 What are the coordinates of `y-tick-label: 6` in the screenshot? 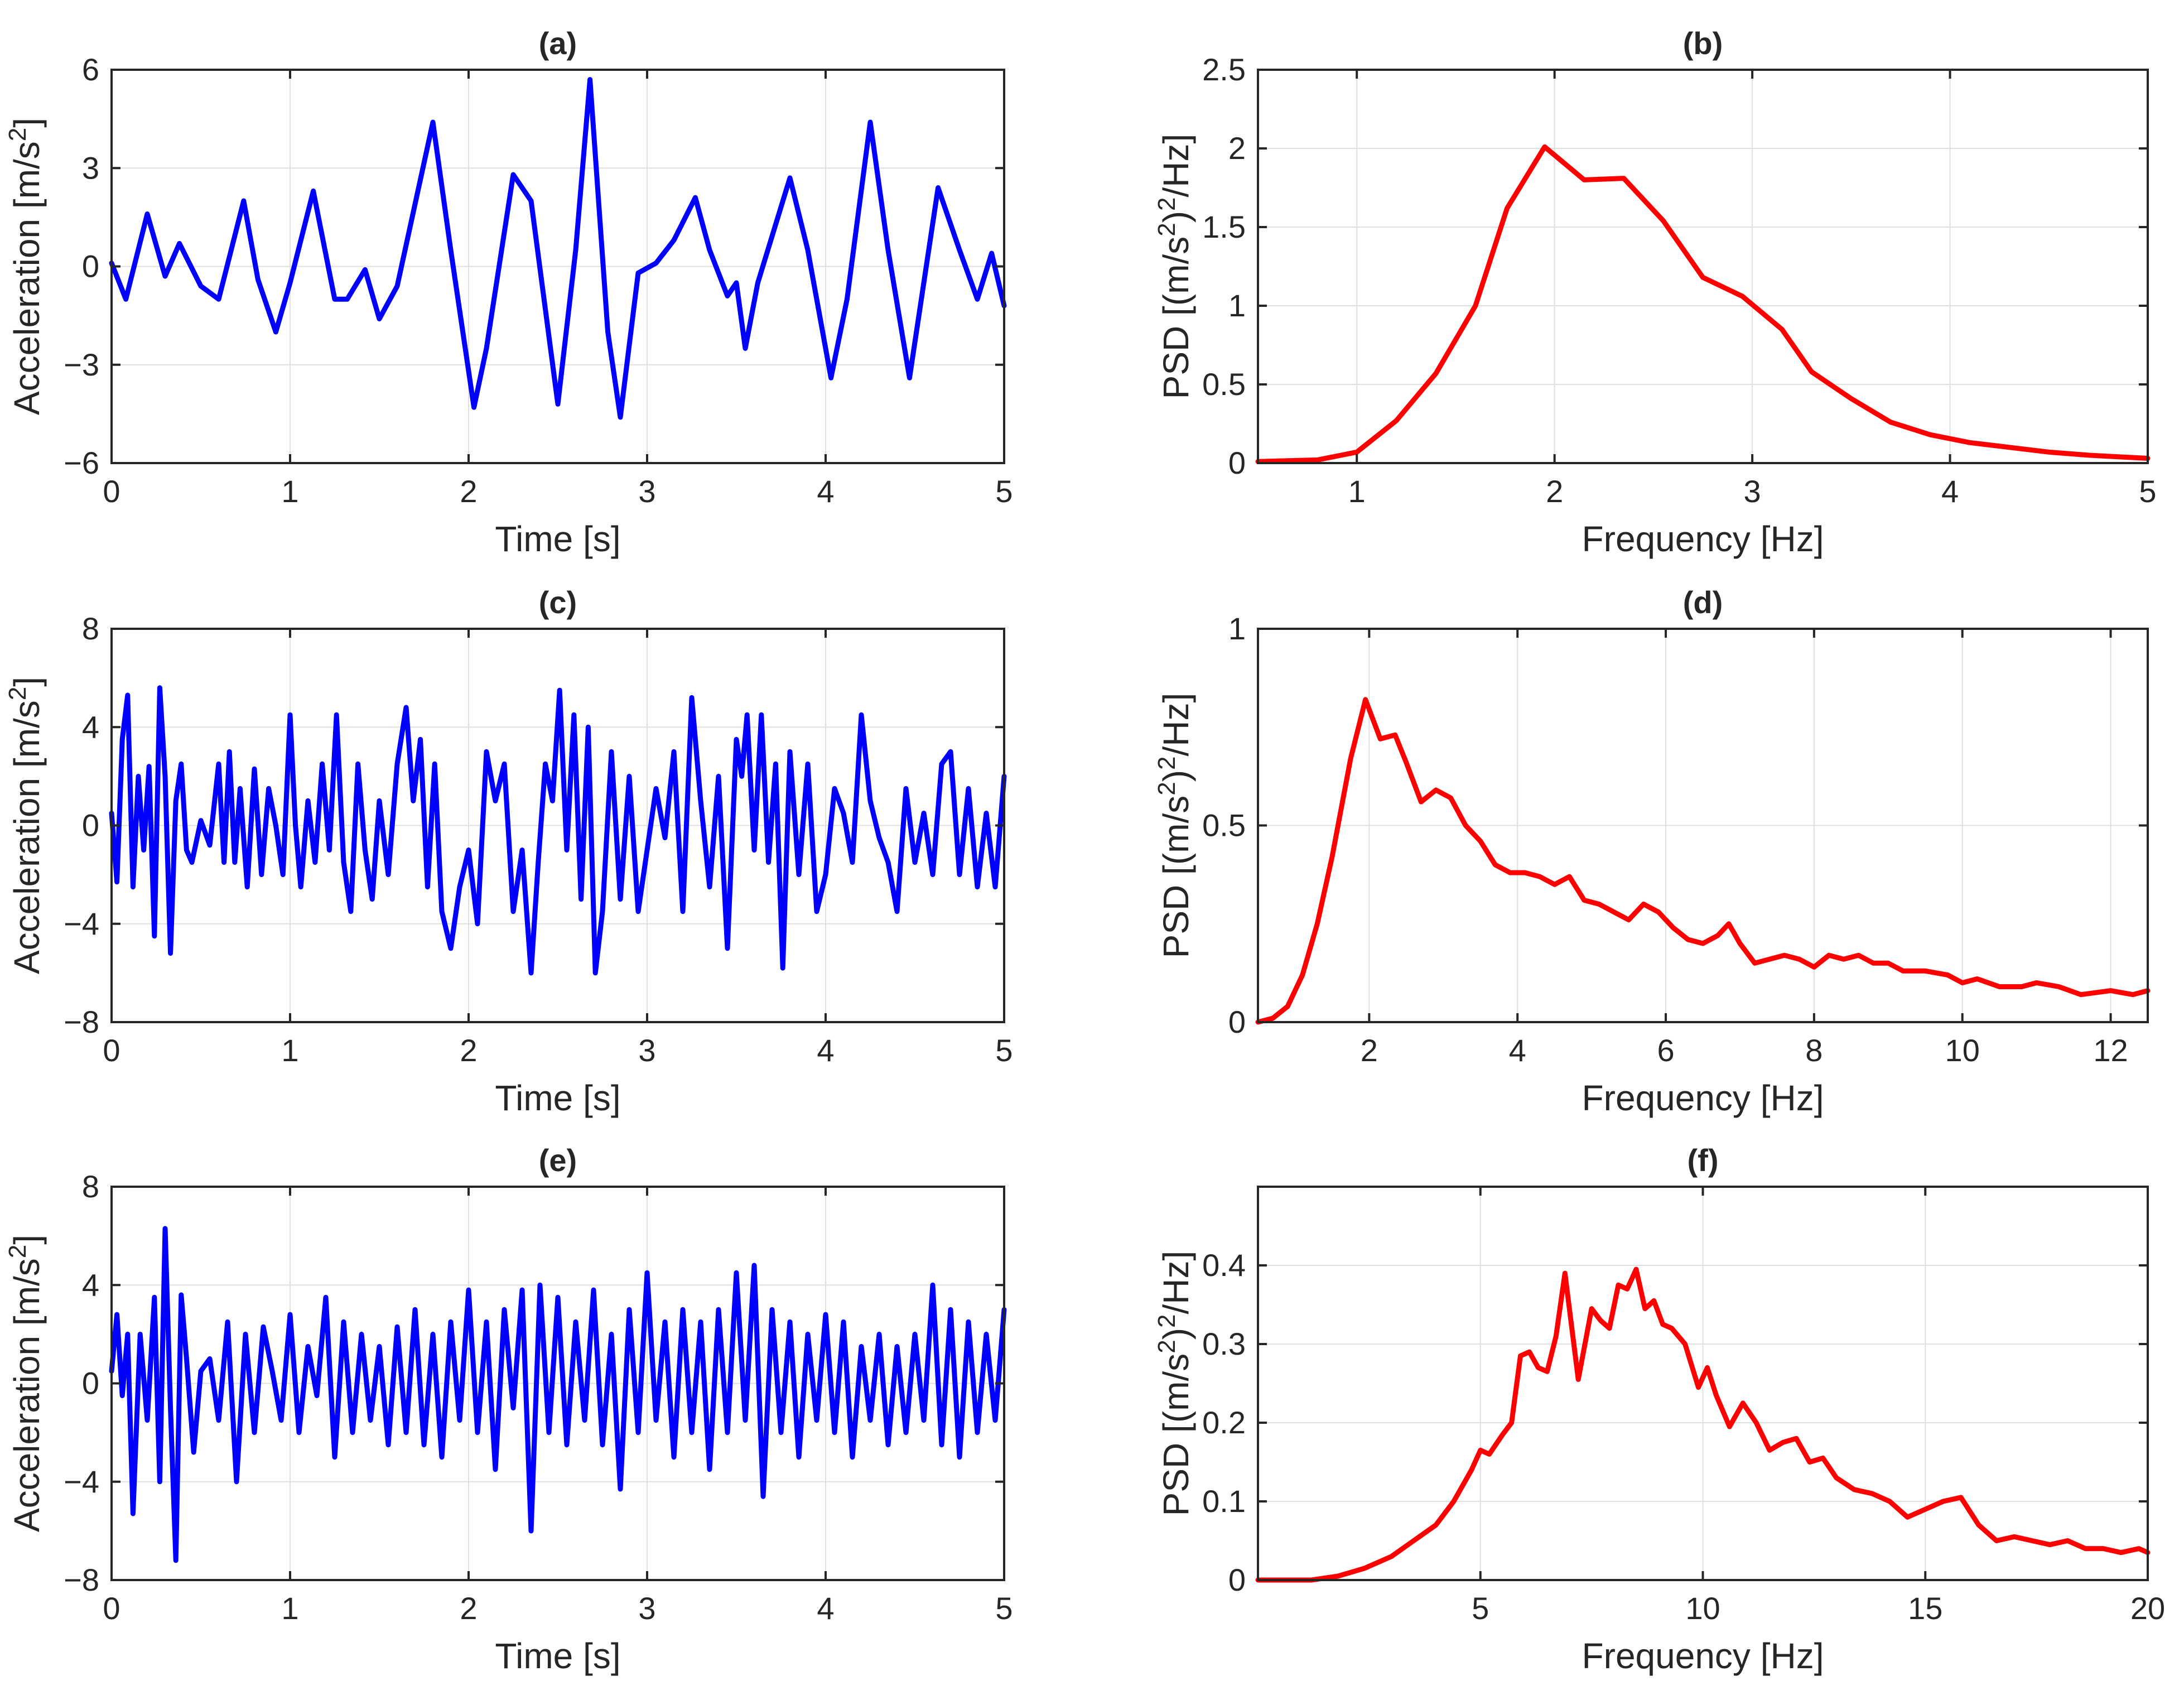 It's located at (90, 69).